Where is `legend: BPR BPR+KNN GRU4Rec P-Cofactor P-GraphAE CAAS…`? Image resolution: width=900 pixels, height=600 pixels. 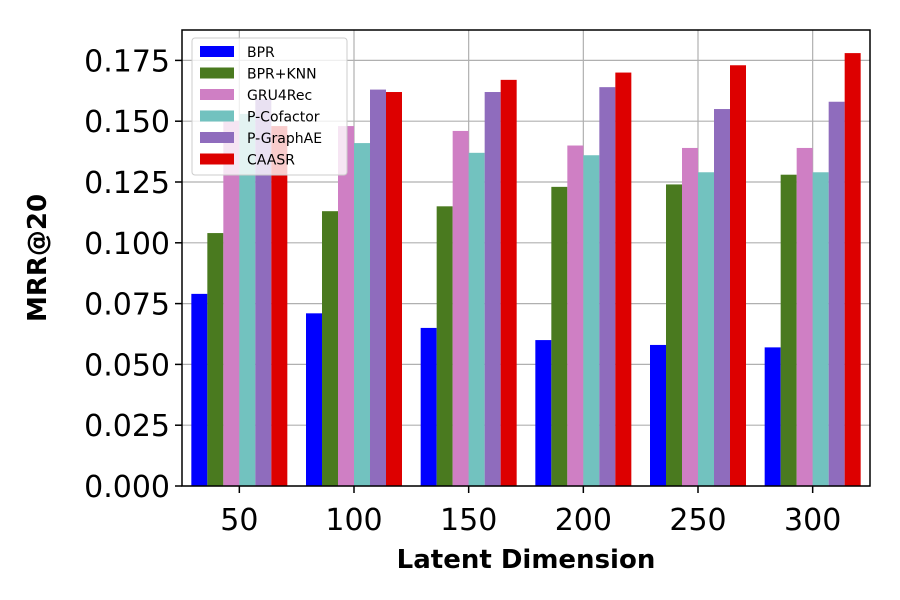 legend: BPR BPR+KNN GRU4Rec P-Cofactor P-GraphAE CAAS… is located at coordinates (269, 106).